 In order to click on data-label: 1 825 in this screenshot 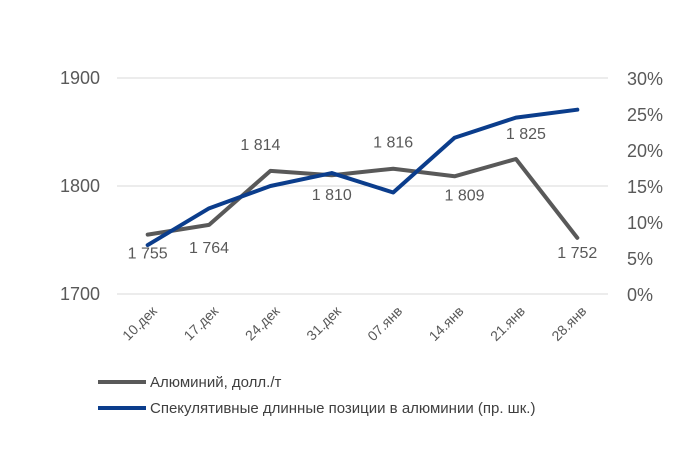, I will do `click(526, 134)`.